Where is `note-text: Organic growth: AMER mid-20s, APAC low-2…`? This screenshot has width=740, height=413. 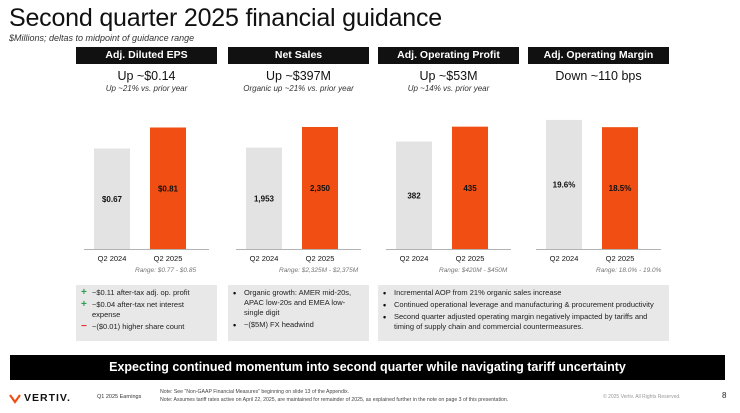 note-text: Organic growth: AMER mid-20s, APAC low-2… is located at coordinates (298, 302).